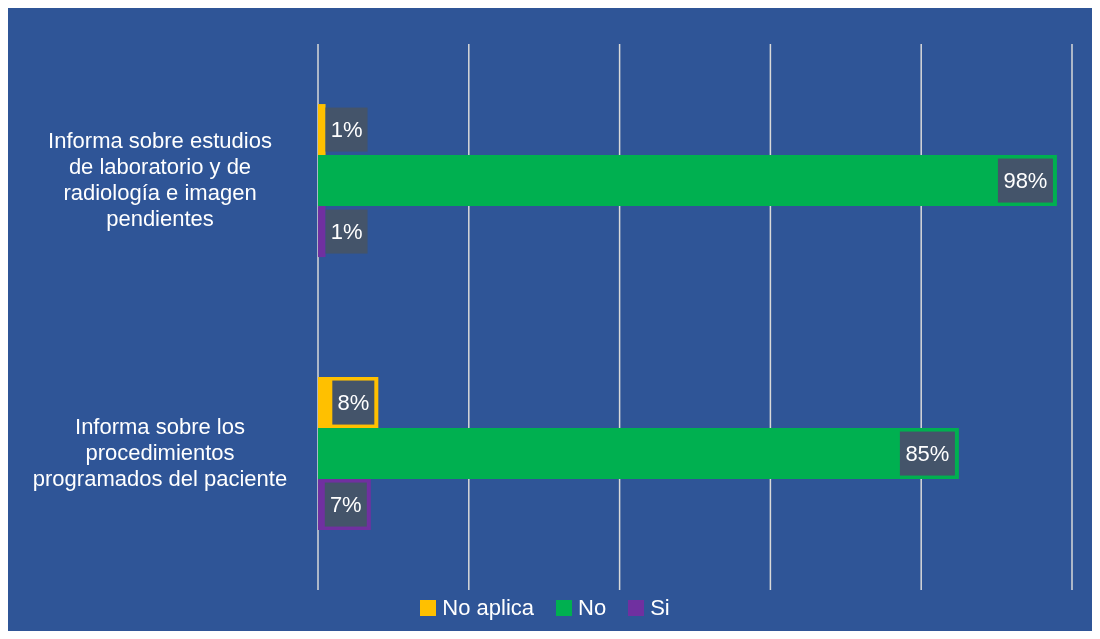  I want to click on legend-label: Si, so click(660, 608).